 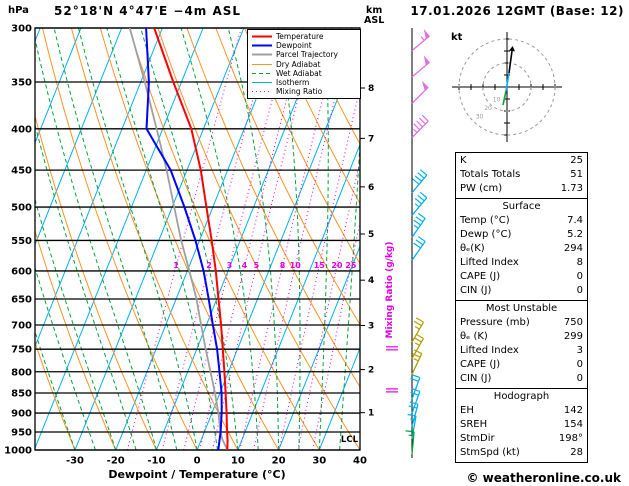 What do you see at coordinates (521, 221) in the screenshot?
I see `stat-row-temp-c: Temp (°C) 7.4` at bounding box center [521, 221].